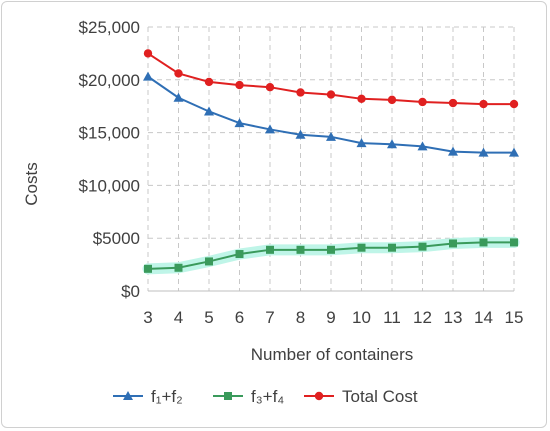 The image size is (550, 431). Describe the element at coordinates (380, 396) in the screenshot. I see `legend-label: Total Cost` at that location.